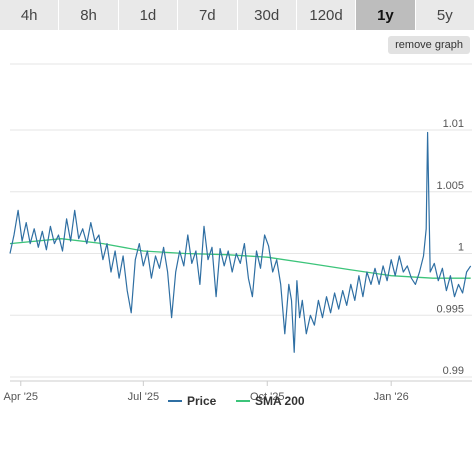 This screenshot has height=455, width=474. Describe the element at coordinates (30, 15) in the screenshot. I see `tab-range-4h: 4h` at that location.